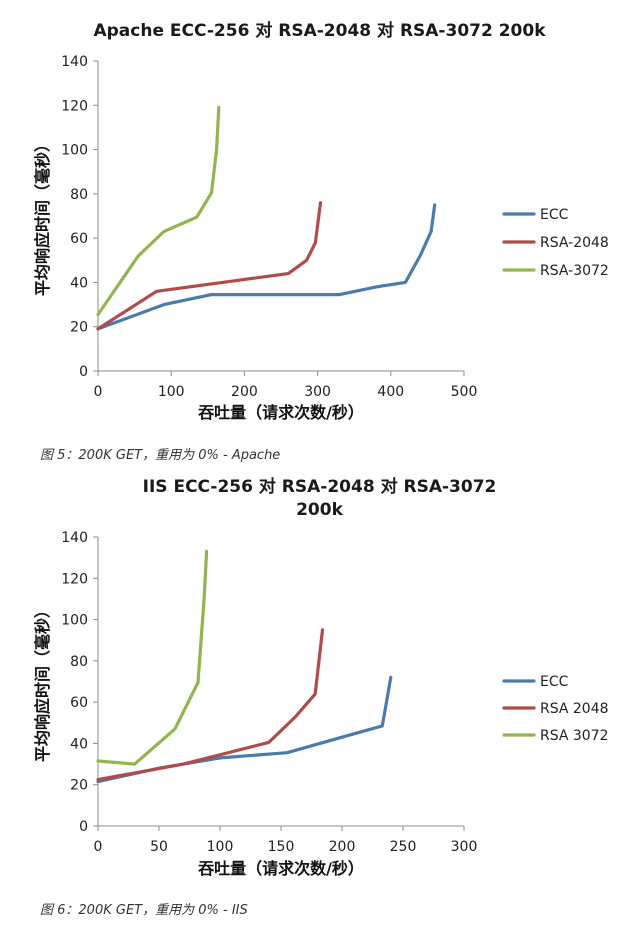  What do you see at coordinates (574, 243) in the screenshot?
I see `apache-legend-label-rsa-2048: RSA-2048` at bounding box center [574, 243].